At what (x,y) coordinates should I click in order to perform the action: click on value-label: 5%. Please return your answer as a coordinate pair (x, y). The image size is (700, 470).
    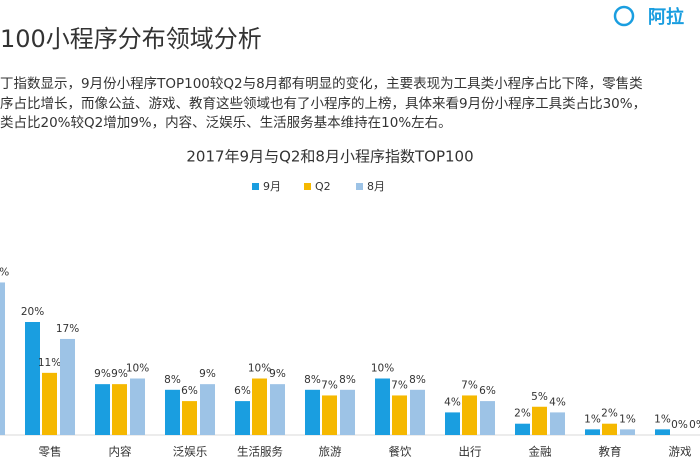
    Looking at the image, I should click on (539, 397).